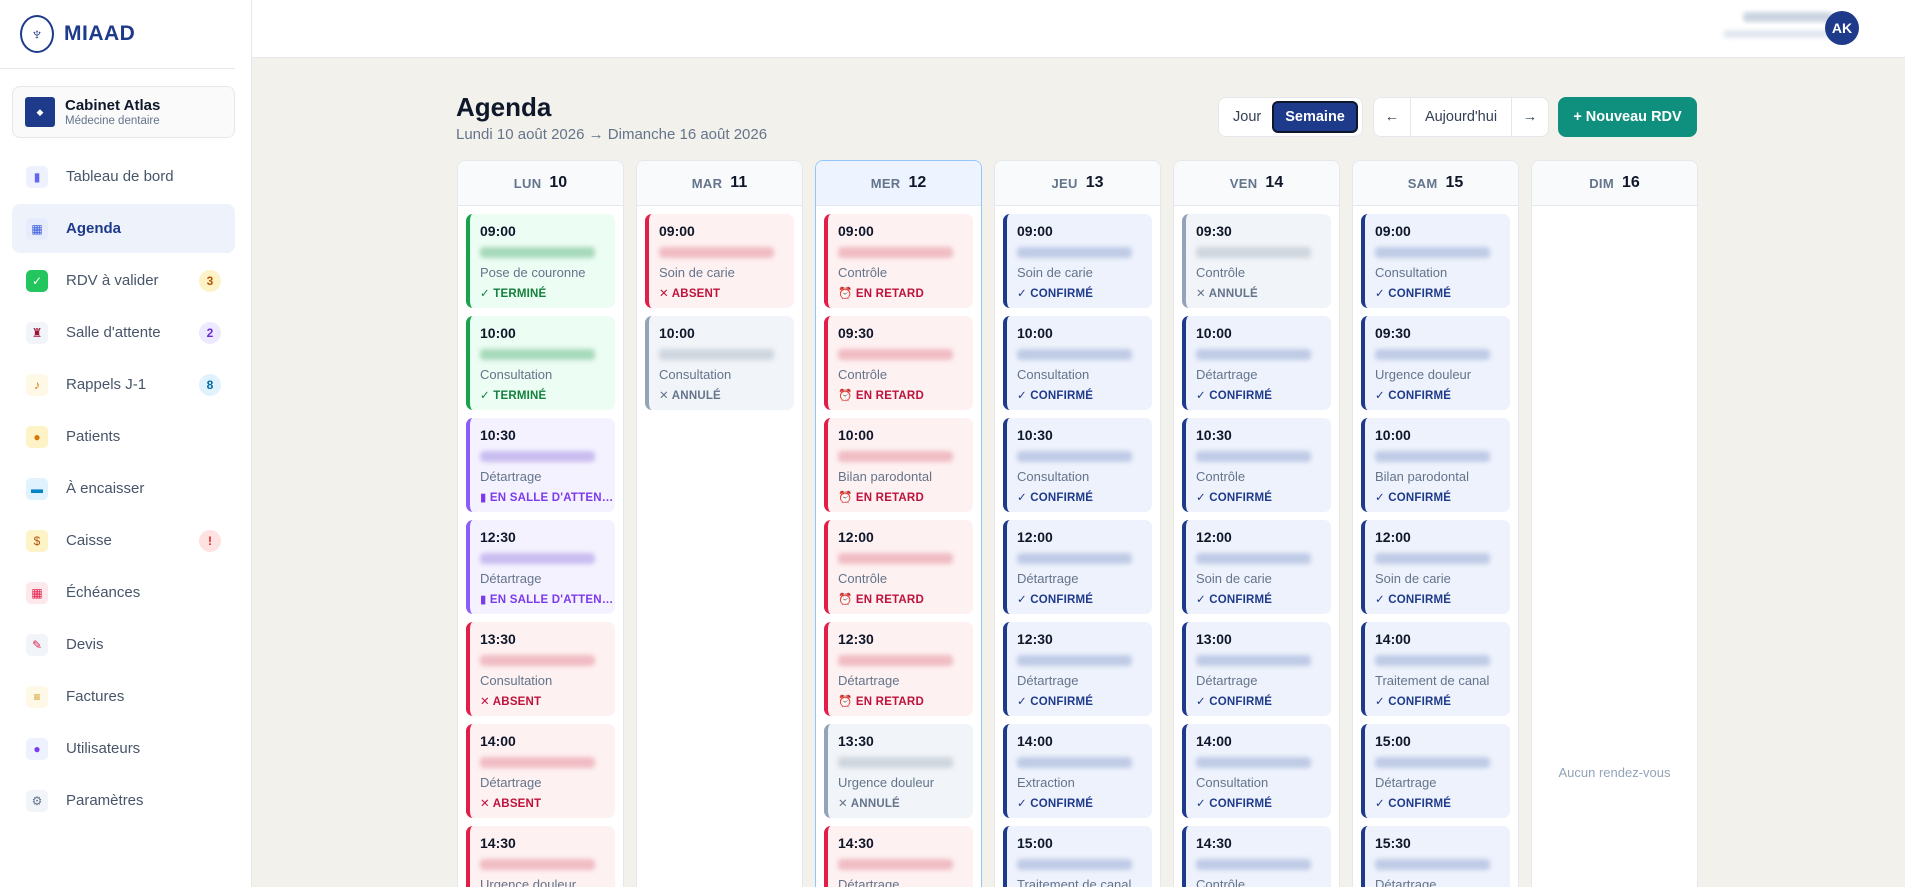 The image size is (1905, 887). What do you see at coordinates (1077, 363) in the screenshot?
I see `appointment-card: 10:00 Consultation ✓ CONFIRMÉ` at bounding box center [1077, 363].